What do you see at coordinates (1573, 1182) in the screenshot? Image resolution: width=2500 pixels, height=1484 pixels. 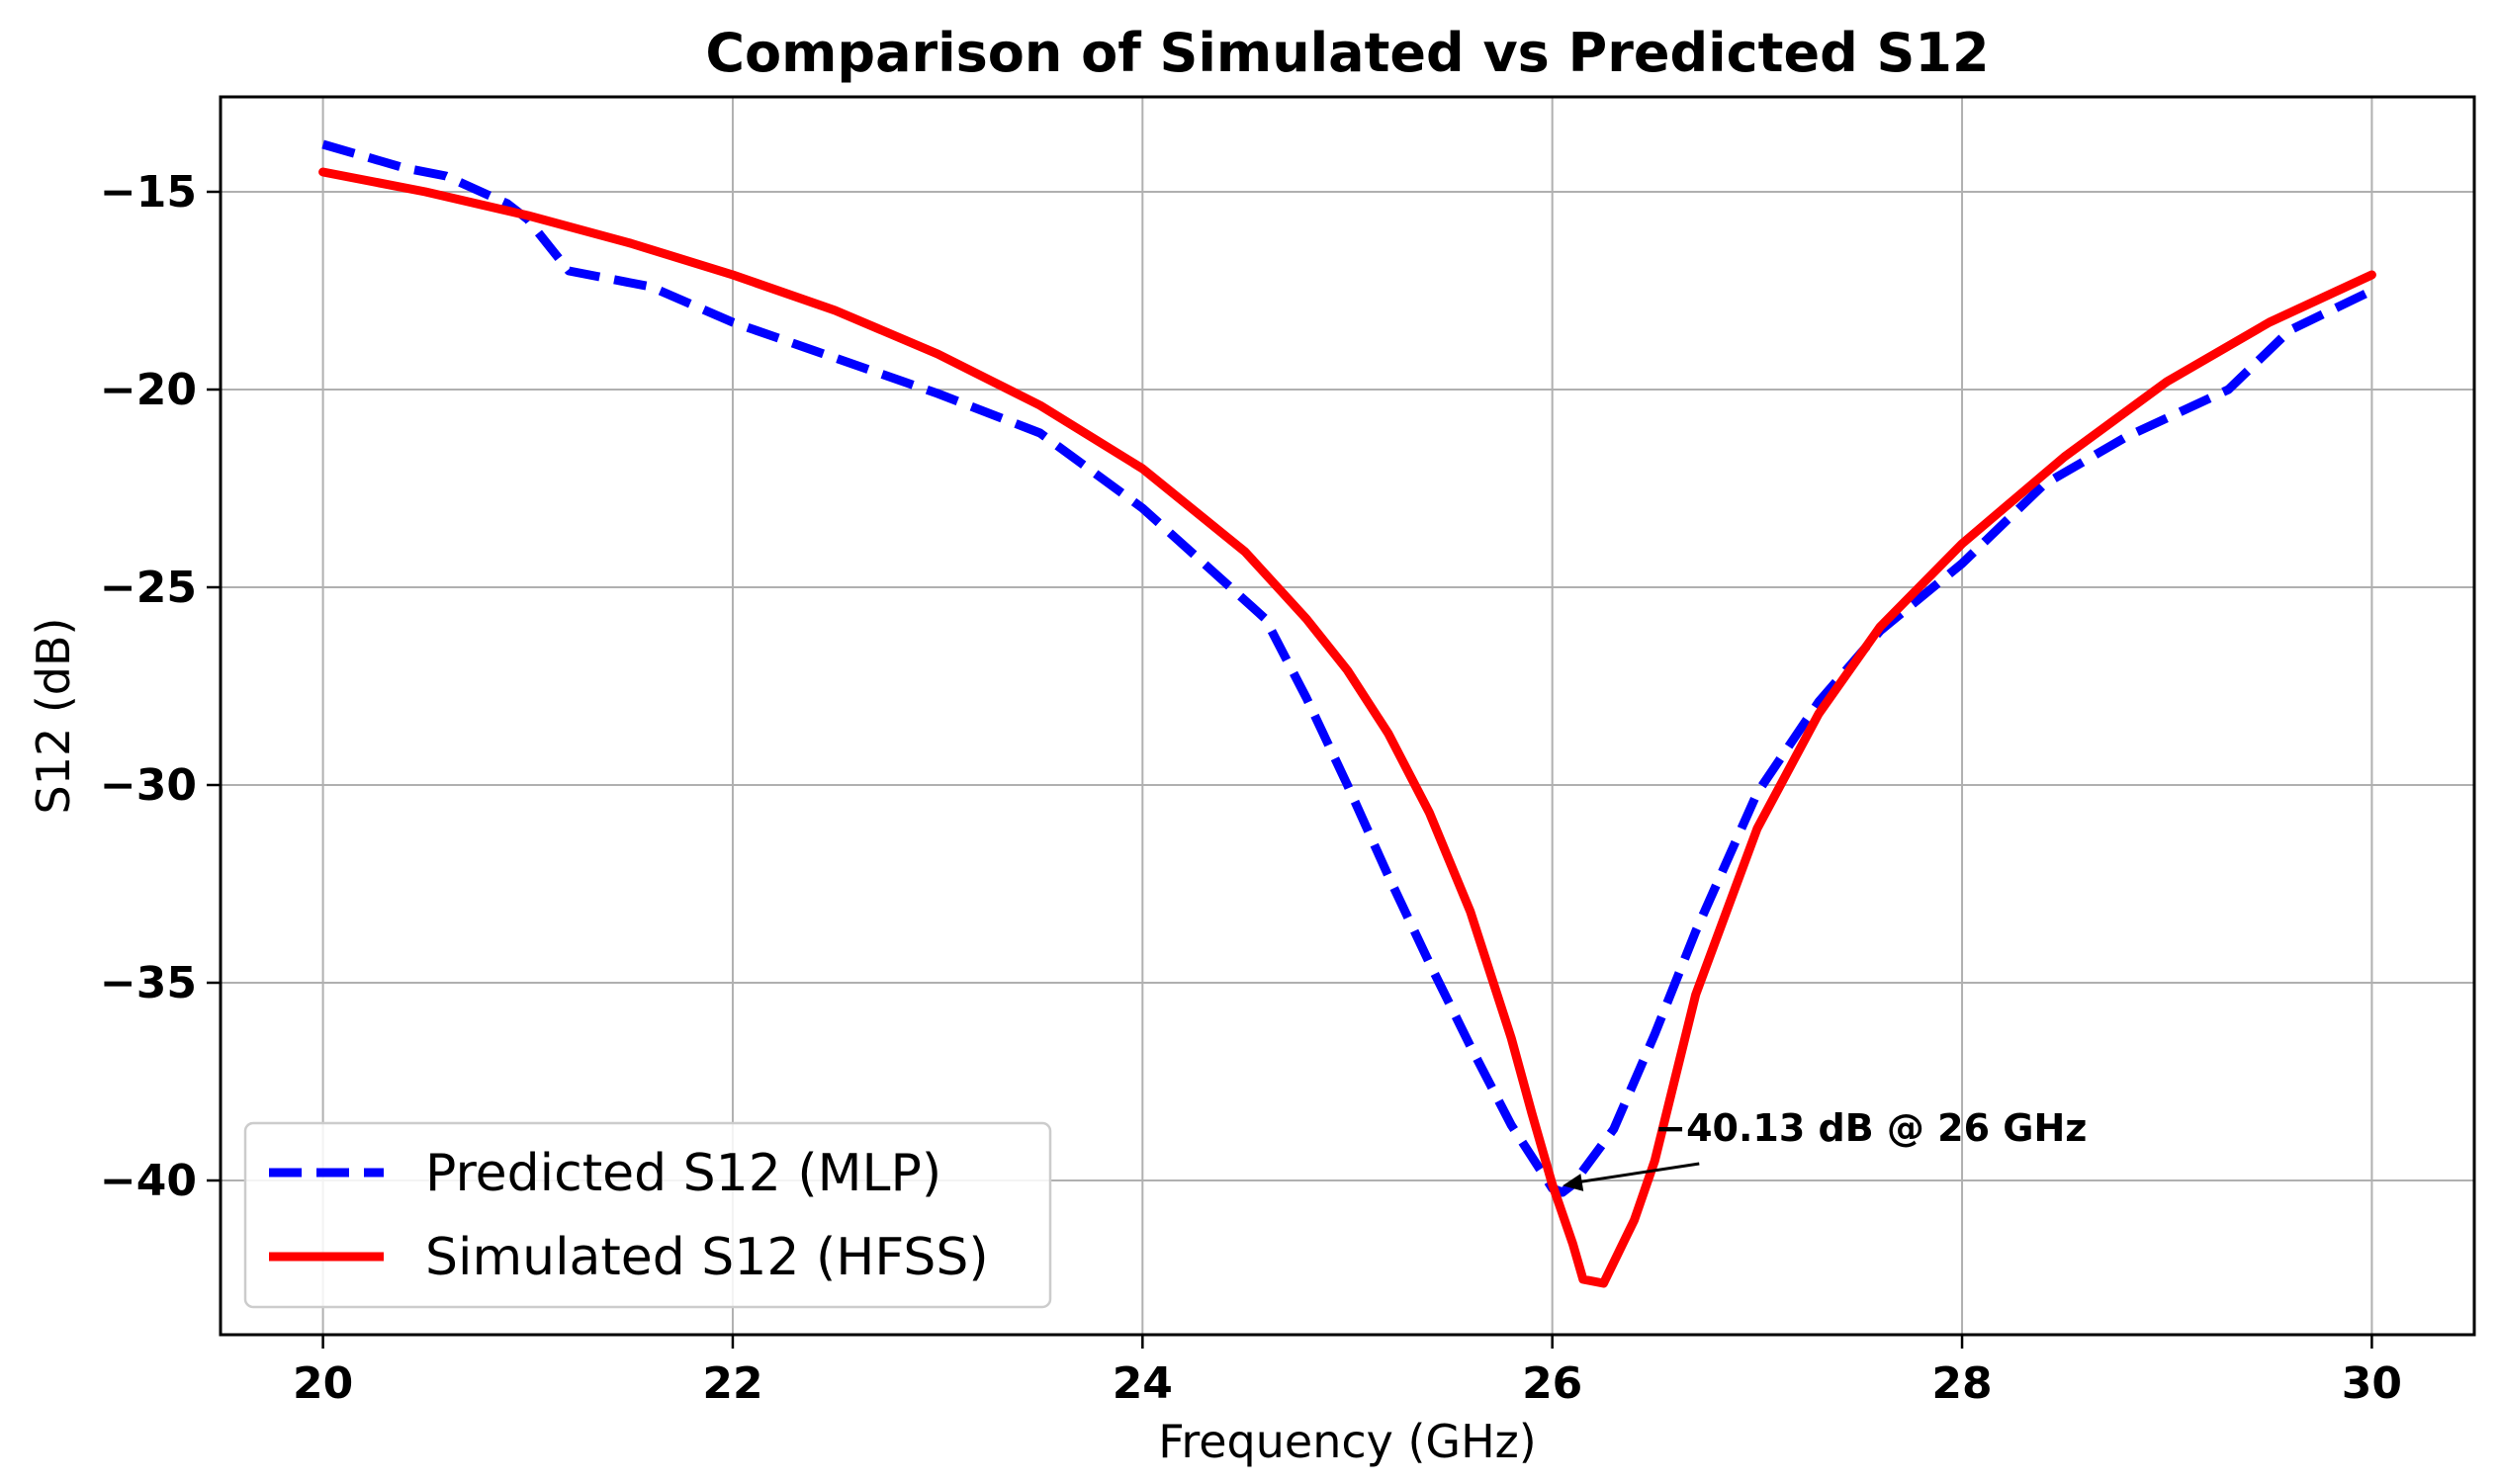 I see `annotation-arrowhead` at bounding box center [1573, 1182].